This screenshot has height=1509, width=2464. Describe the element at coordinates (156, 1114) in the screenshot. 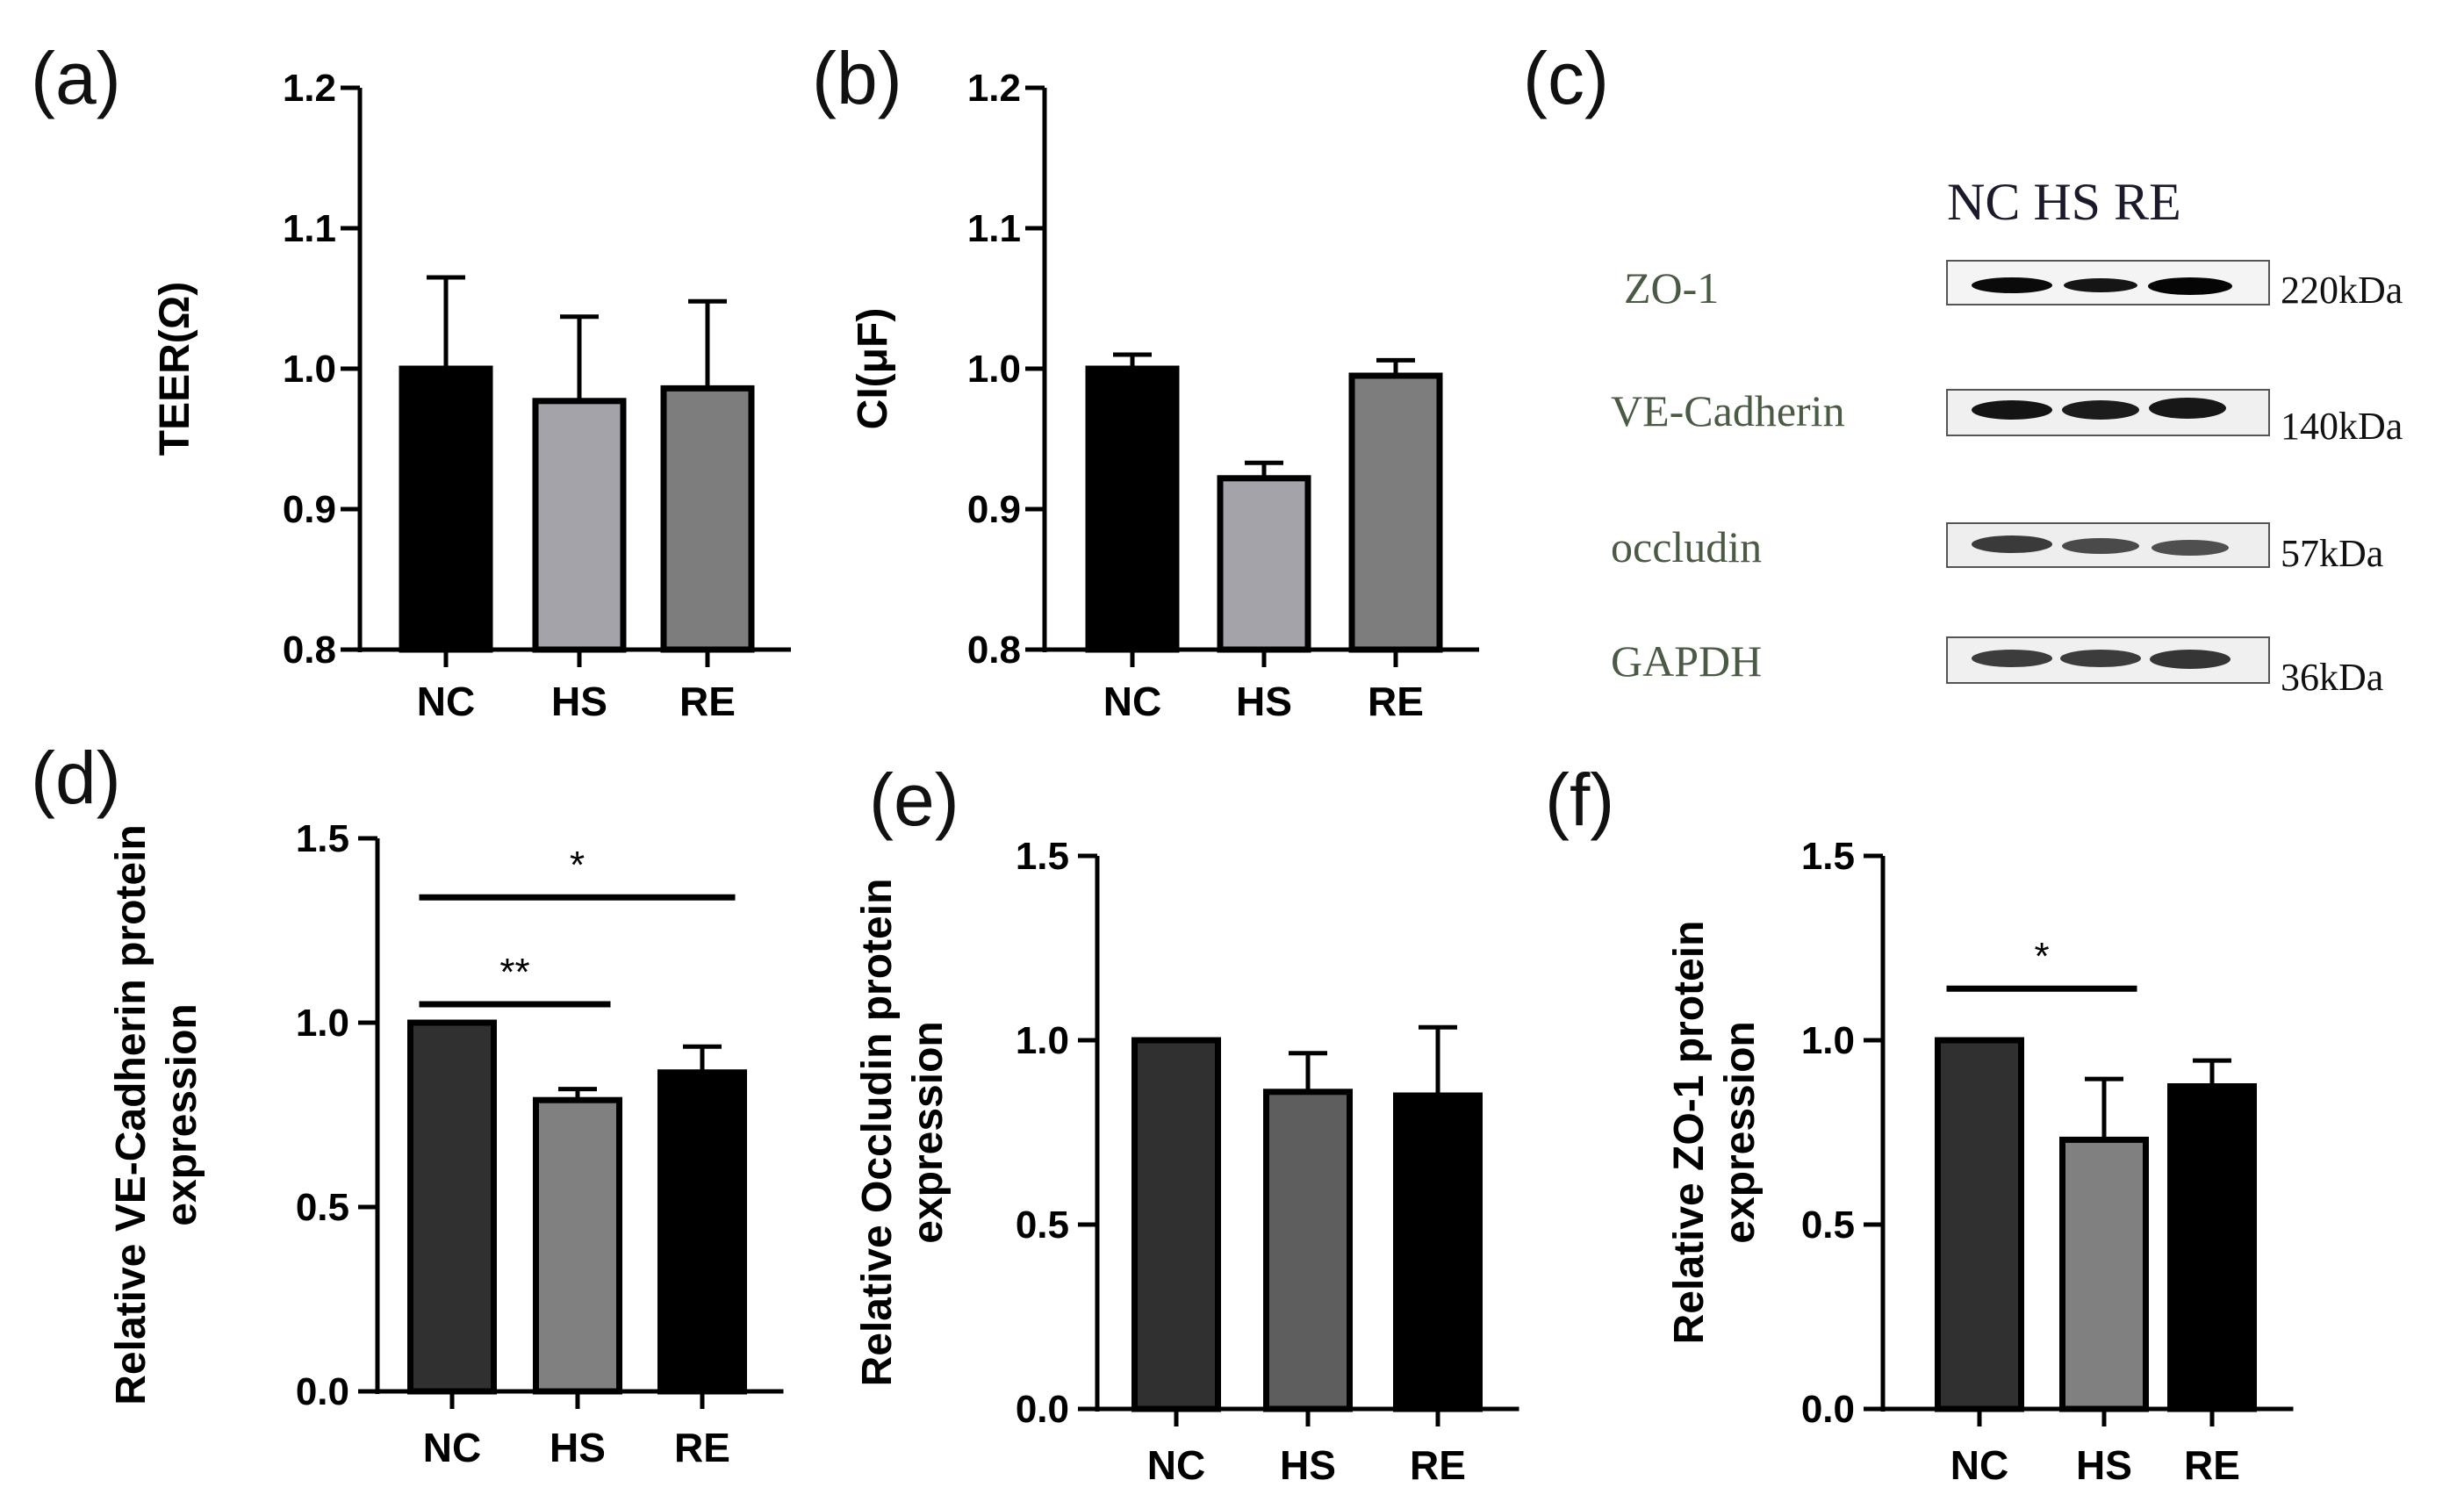

I see `y-axis-title: Relative VE-Cadherin protein expression` at that location.